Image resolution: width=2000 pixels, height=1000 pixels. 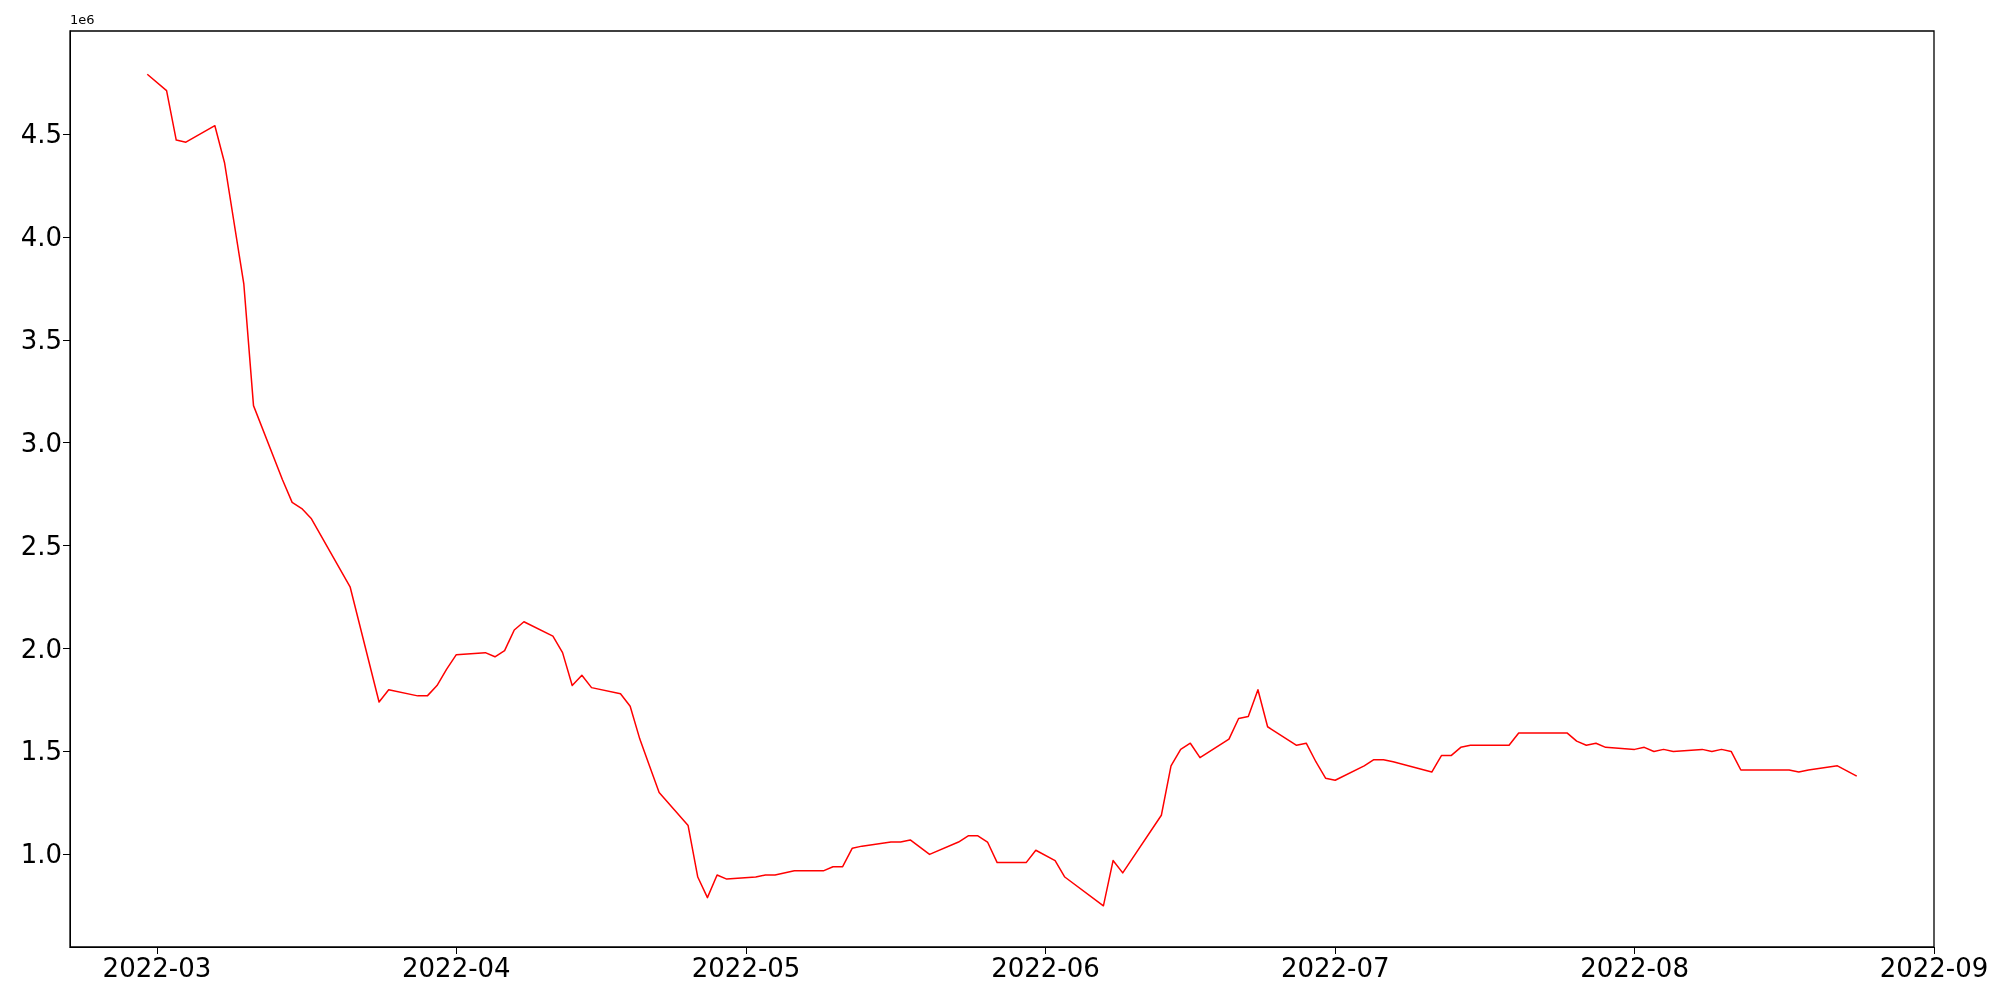 I want to click on y-tick-label: 4.5, so click(x=41, y=133).